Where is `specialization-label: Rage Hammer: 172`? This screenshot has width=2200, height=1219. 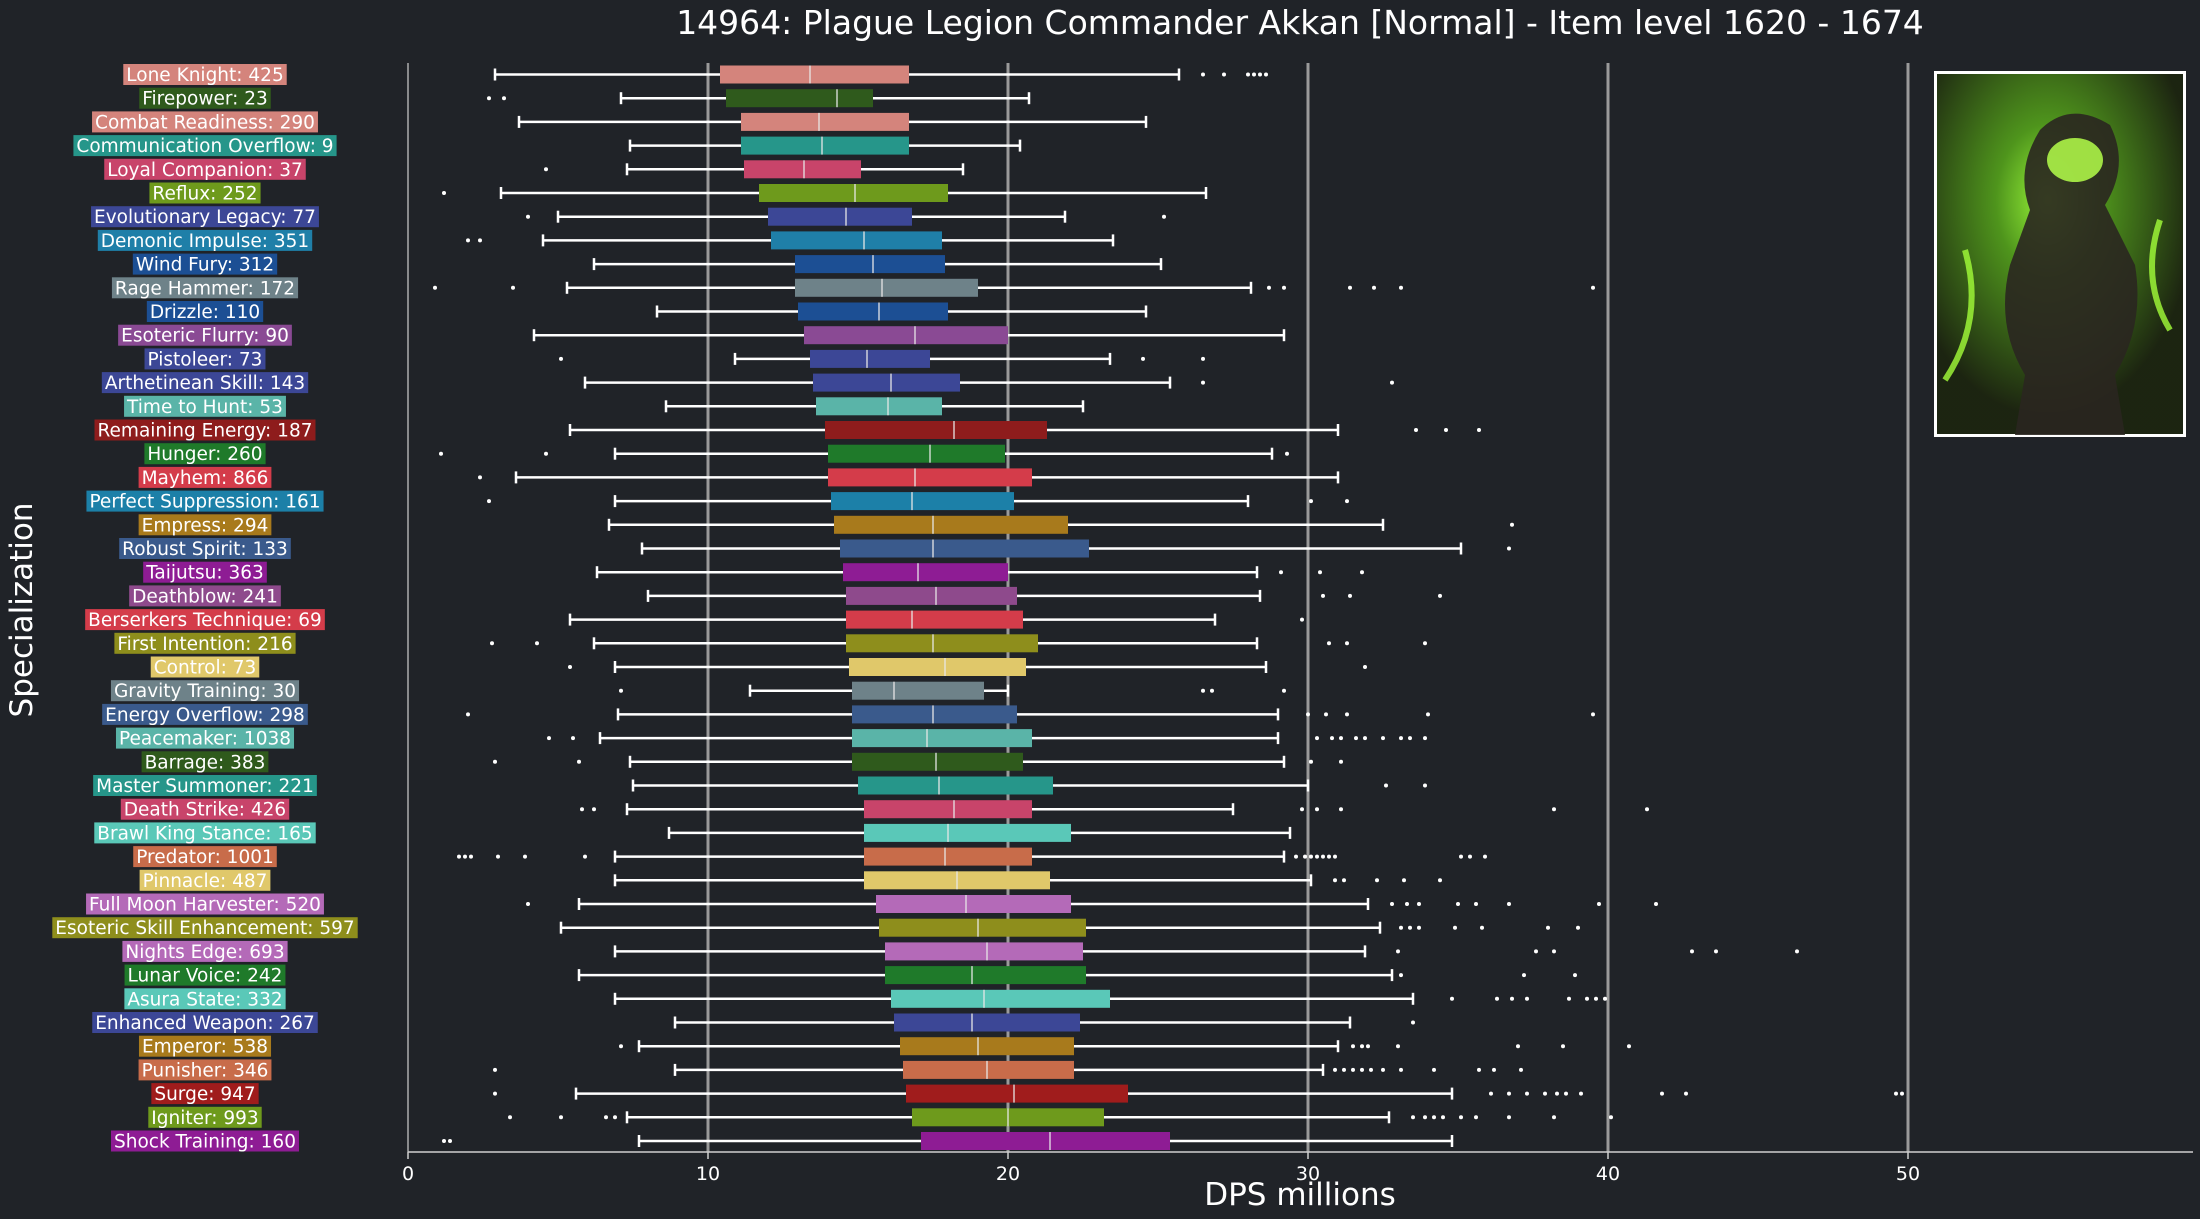 specialization-label: Rage Hammer: 172 is located at coordinates (205, 288).